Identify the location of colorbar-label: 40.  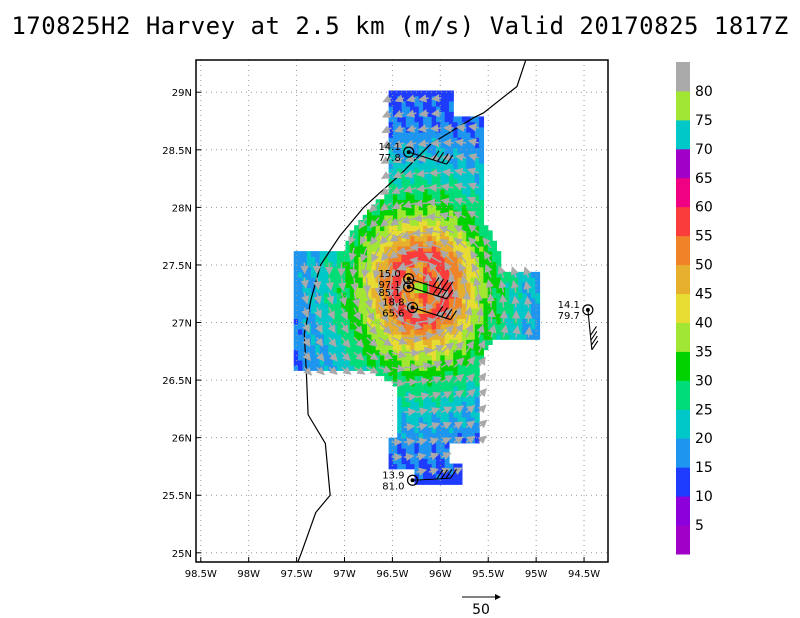
(704, 323).